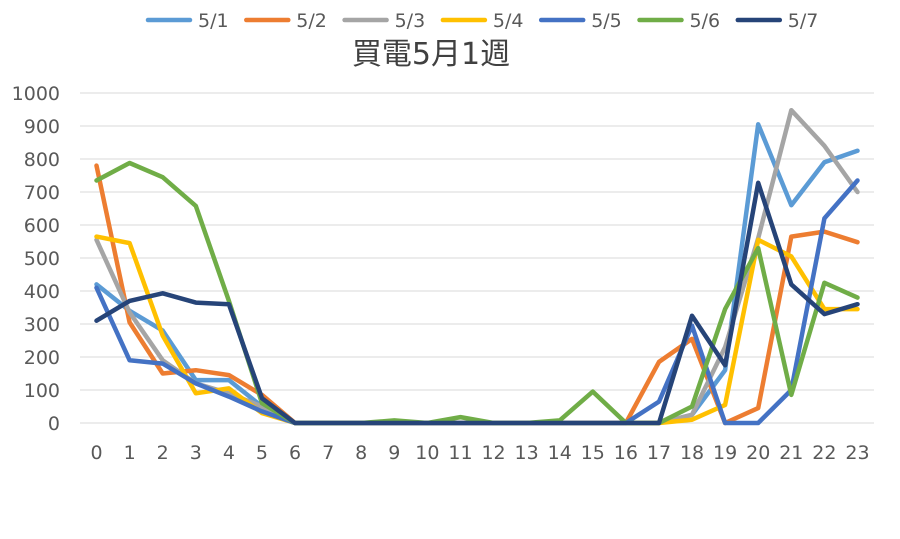 Image resolution: width=900 pixels, height=539 pixels. What do you see at coordinates (659, 453) in the screenshot?
I see `x-tick-label: 17` at bounding box center [659, 453].